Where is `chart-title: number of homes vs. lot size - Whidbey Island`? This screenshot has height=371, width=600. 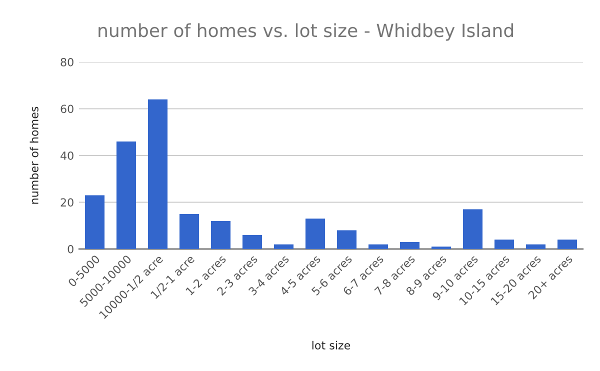 chart-title: number of homes vs. lot size - Whidbey Island is located at coordinates (305, 32).